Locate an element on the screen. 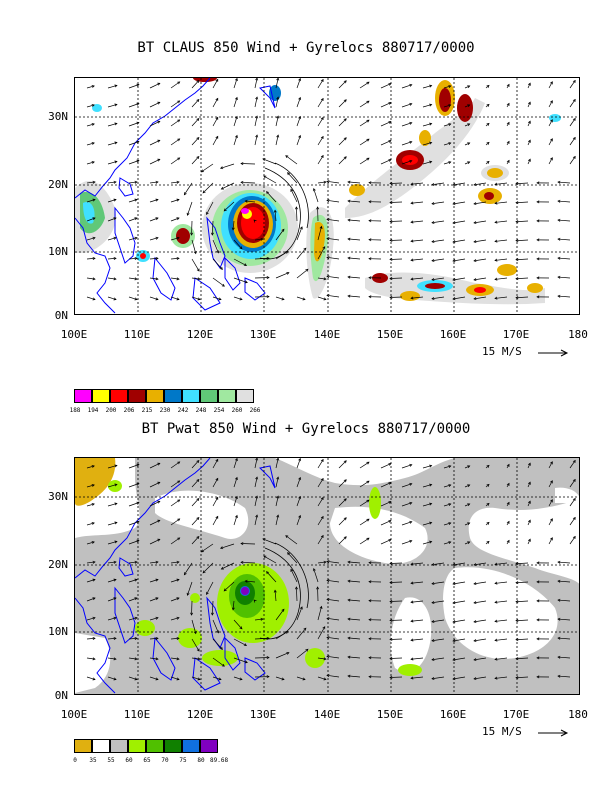 This screenshot has height=792, width=612. legend-label: 188 is located at coordinates (75, 410).